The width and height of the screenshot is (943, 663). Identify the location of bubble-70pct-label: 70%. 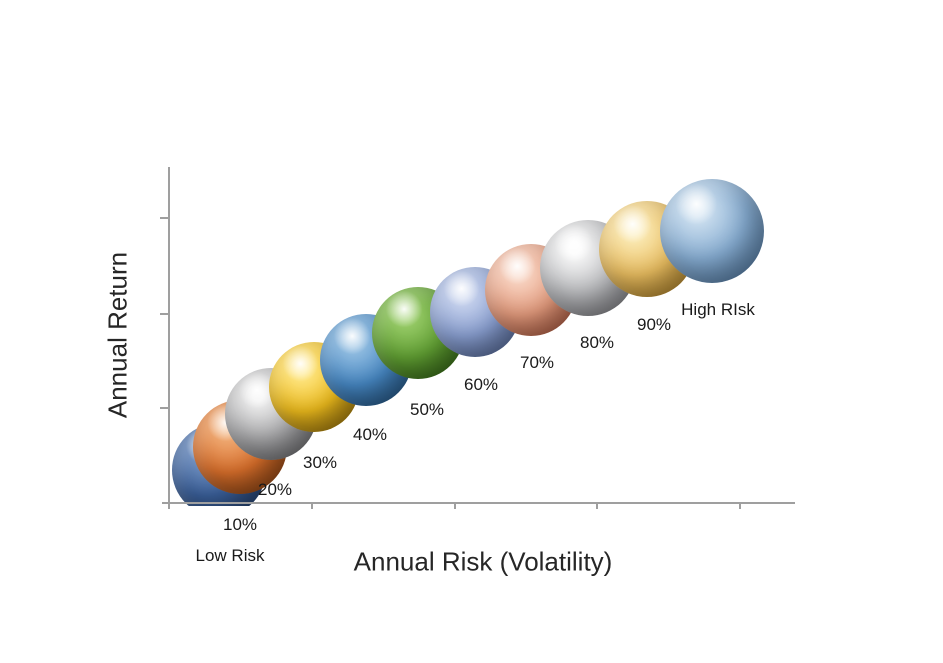
(537, 362).